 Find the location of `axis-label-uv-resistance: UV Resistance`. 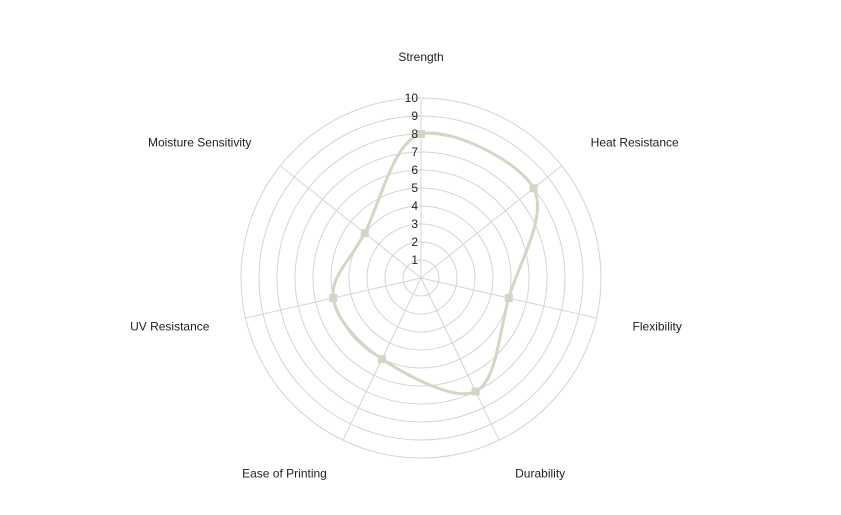

axis-label-uv-resistance: UV Resistance is located at coordinates (170, 326).